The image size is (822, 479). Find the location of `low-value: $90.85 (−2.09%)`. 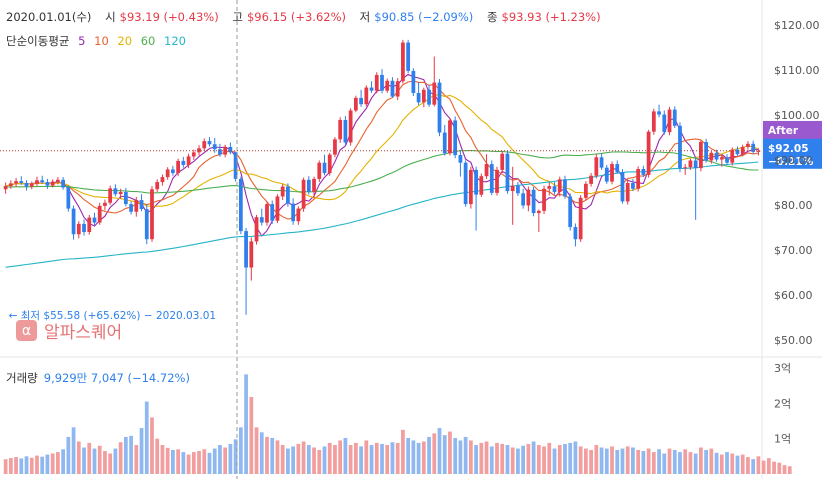

low-value: $90.85 (−2.09%) is located at coordinates (424, 17).